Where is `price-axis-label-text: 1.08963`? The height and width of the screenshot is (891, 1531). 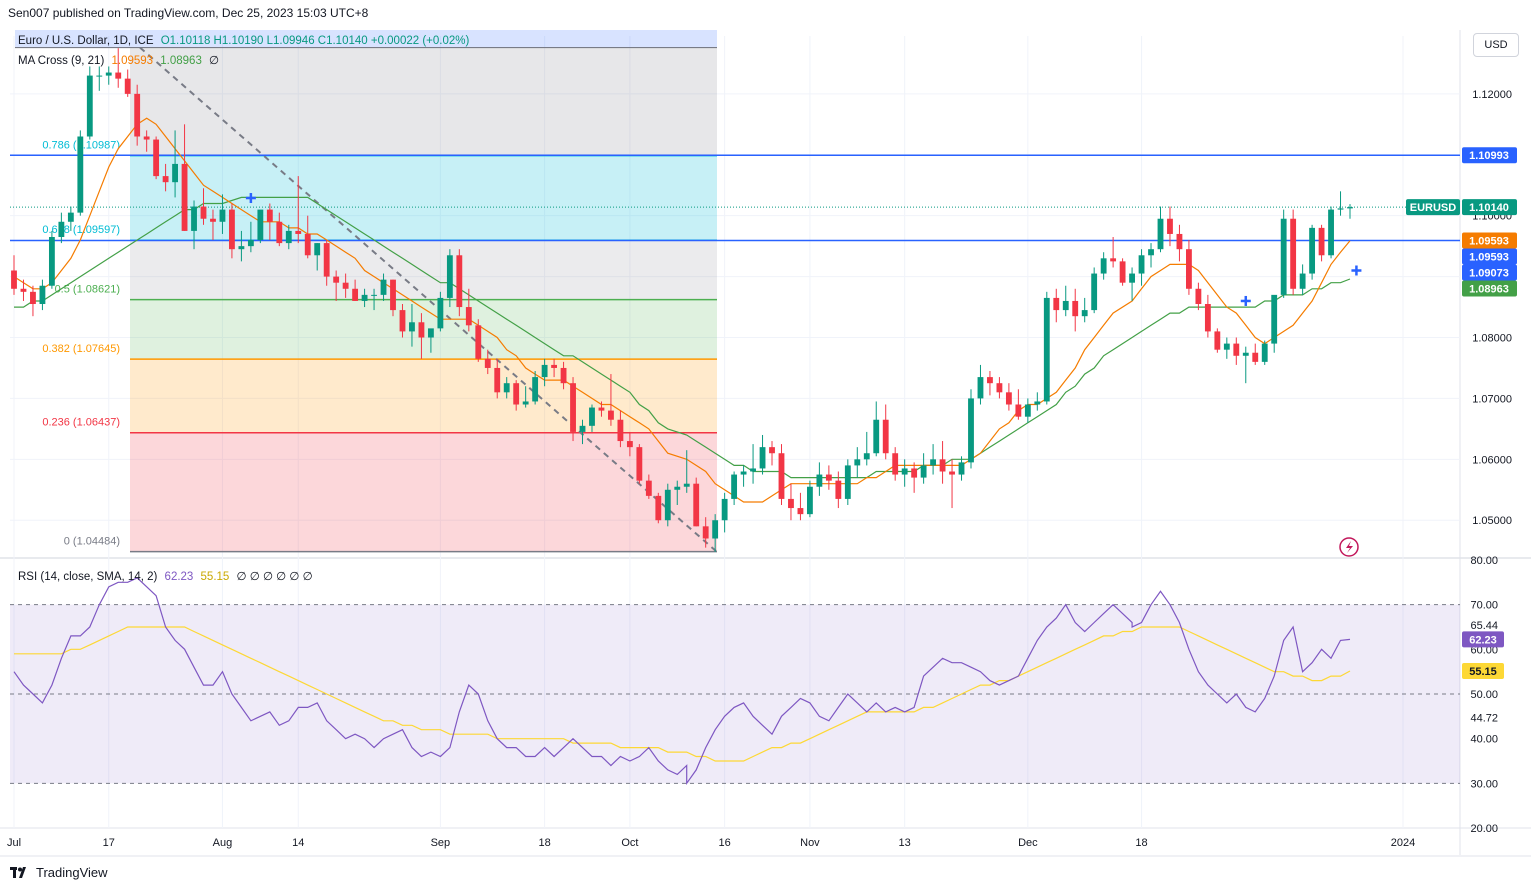 price-axis-label-text: 1.08963 is located at coordinates (1489, 289).